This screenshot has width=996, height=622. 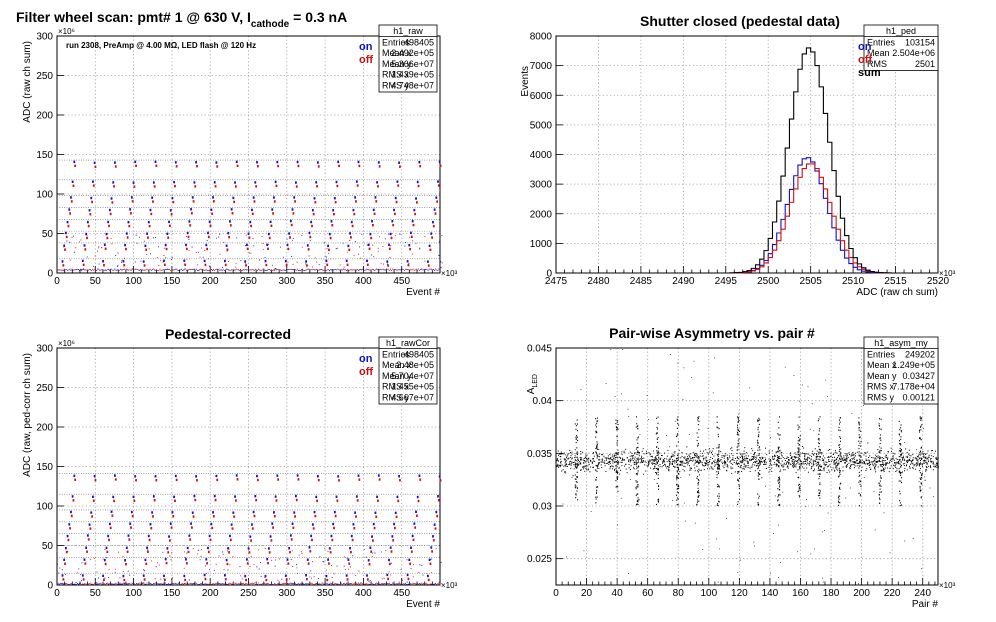 I want to click on x-tick-label: 240, so click(x=922, y=593).